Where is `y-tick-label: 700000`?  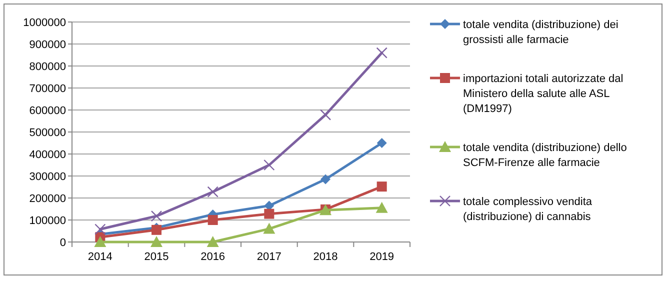
y-tick-label: 700000 is located at coordinates (47, 88).